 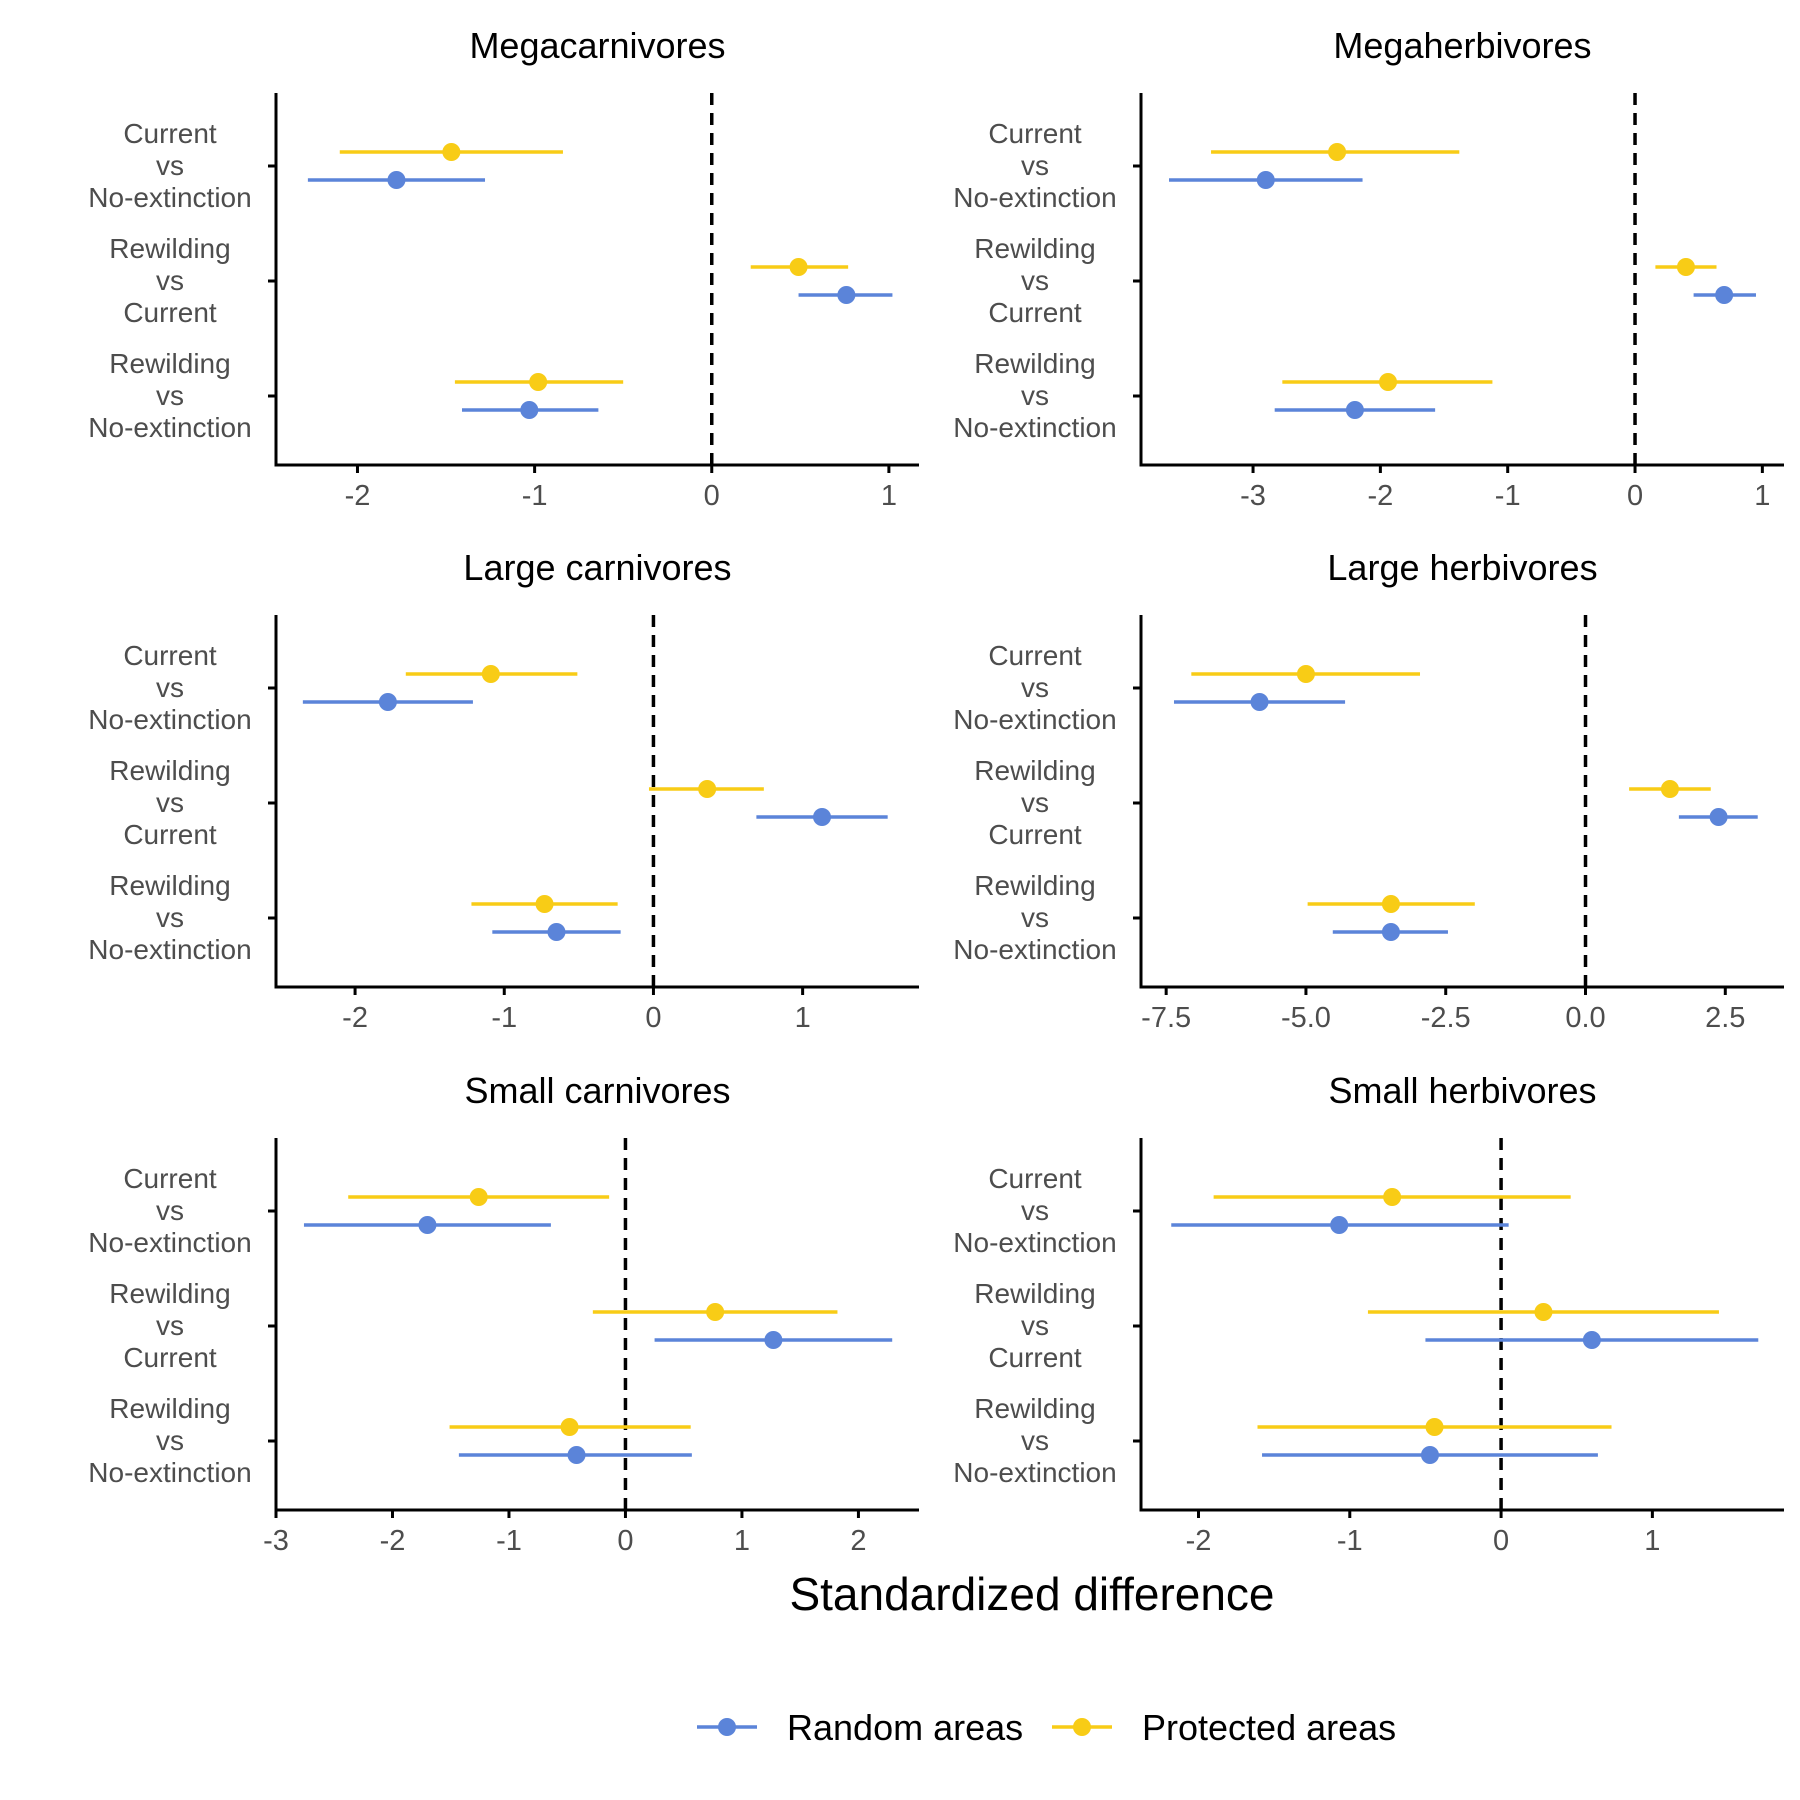 I want to click on panel-title: Small herbivores, so click(x=1462, y=1090).